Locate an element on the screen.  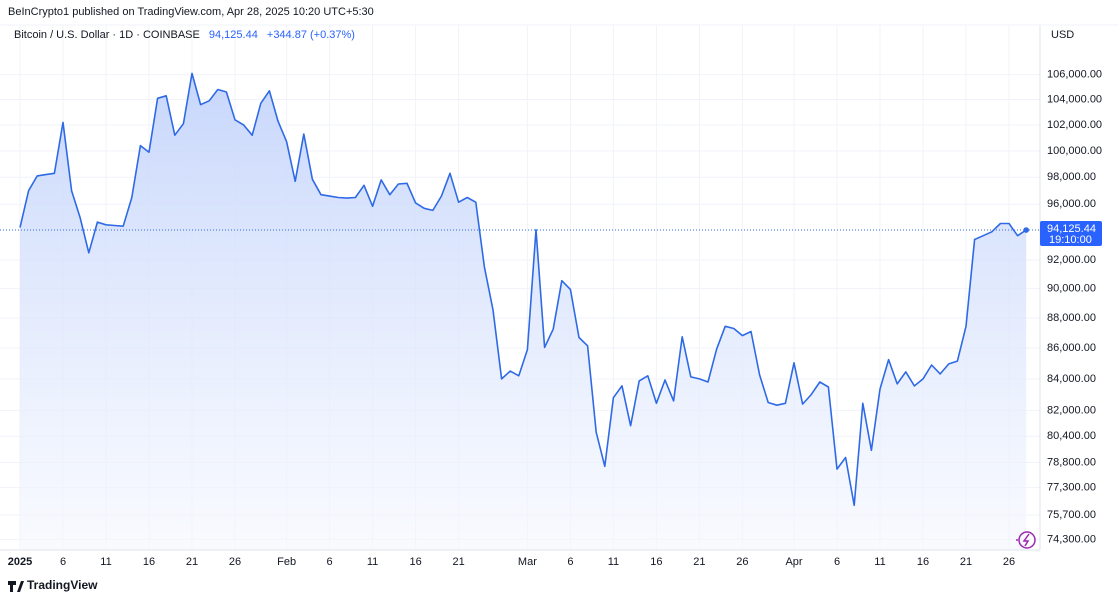
price-tag is located at coordinates (1071, 234).